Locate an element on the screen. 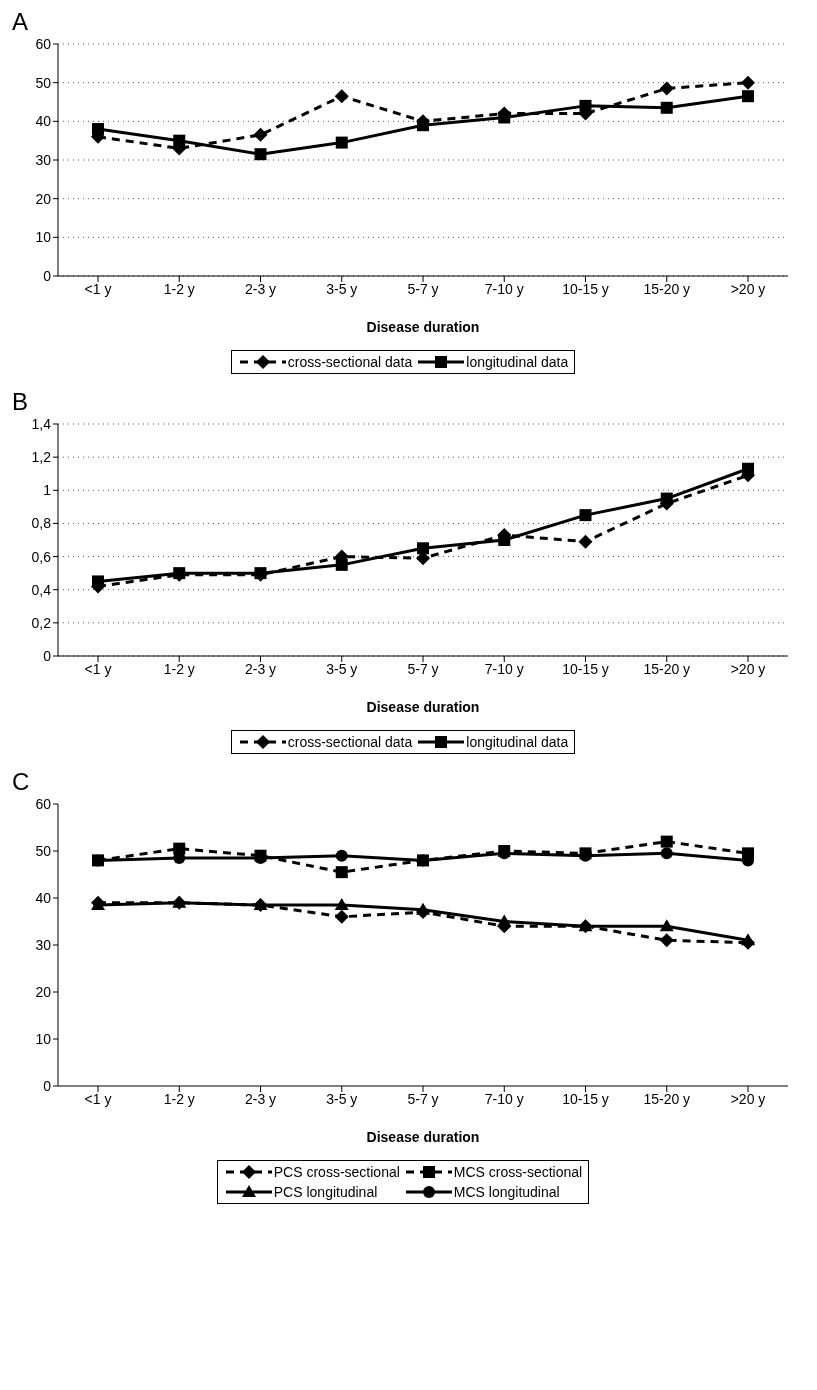  chart-title: B is located at coordinates (20, 402).